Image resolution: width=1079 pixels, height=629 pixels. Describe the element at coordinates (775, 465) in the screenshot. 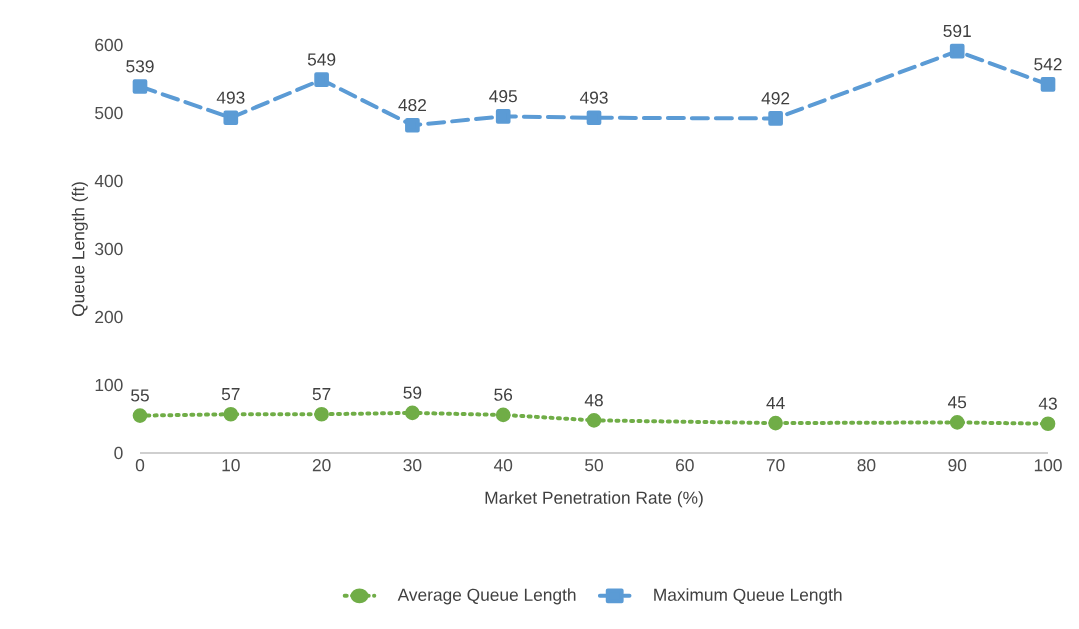

I see `x-tick-label: 70` at that location.